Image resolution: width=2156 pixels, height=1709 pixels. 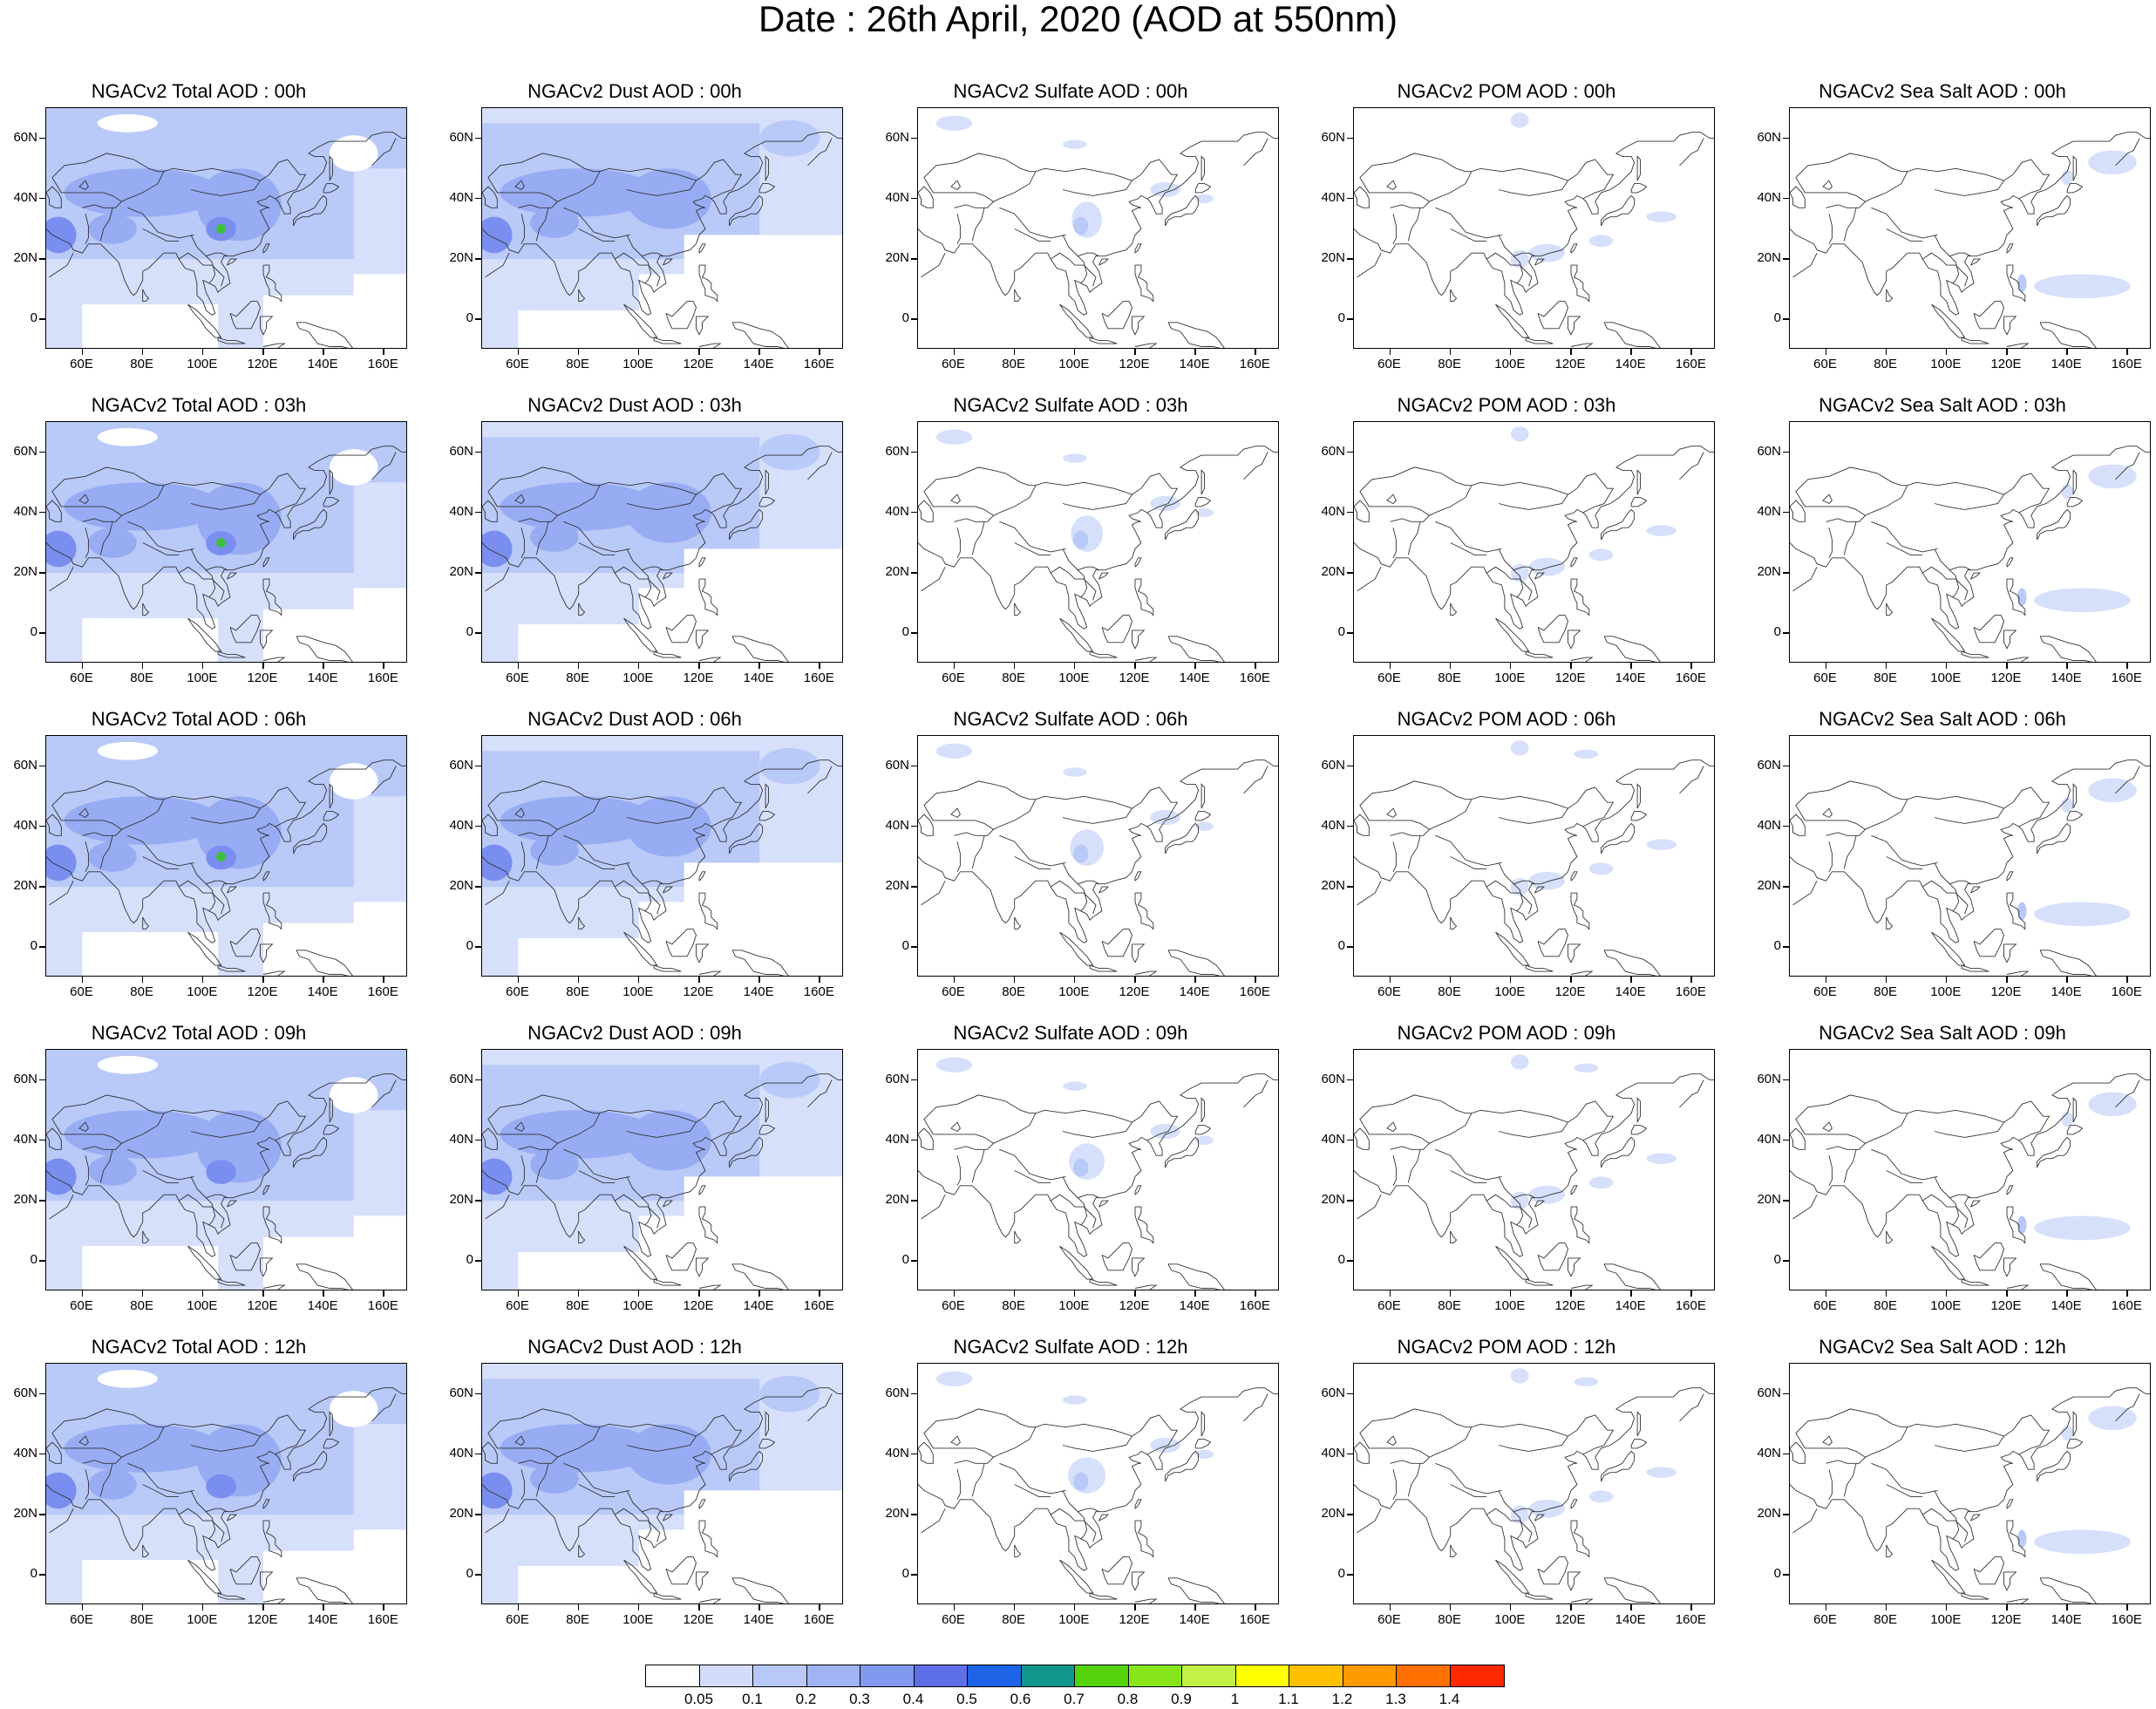 What do you see at coordinates (81, 678) in the screenshot?
I see `lon-tick-label: 60E` at bounding box center [81, 678].